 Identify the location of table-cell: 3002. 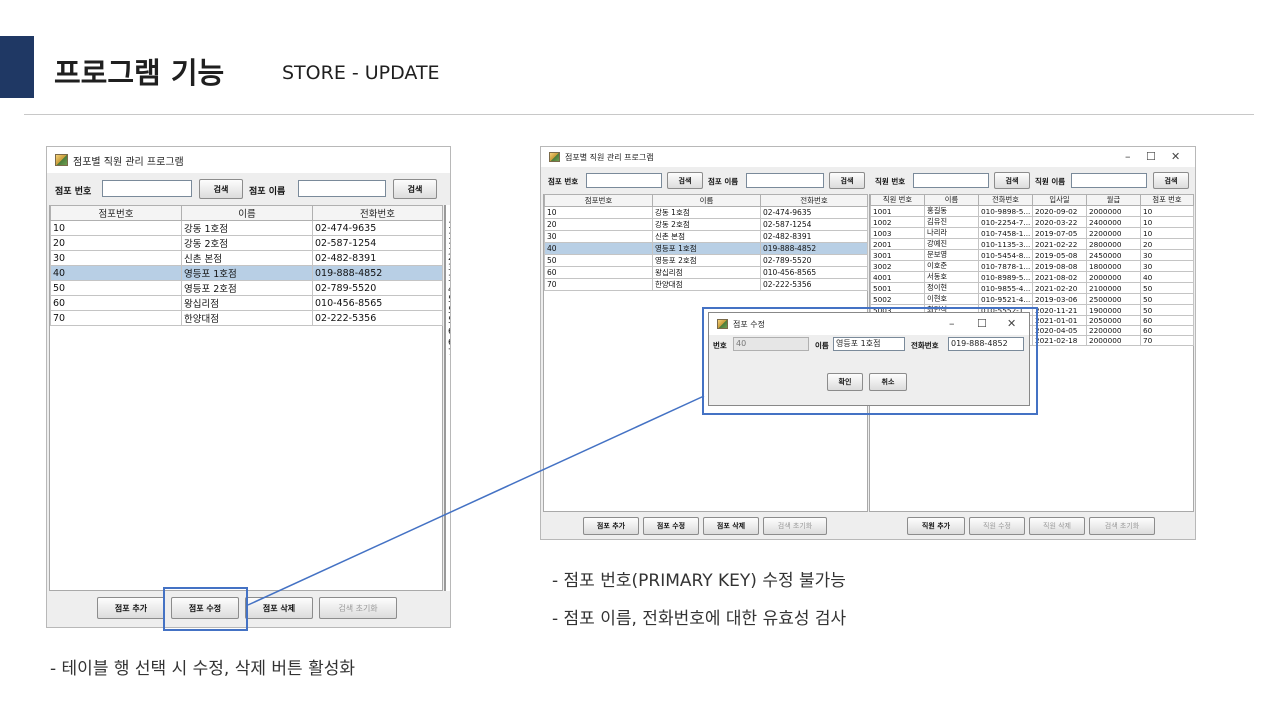
(897, 266).